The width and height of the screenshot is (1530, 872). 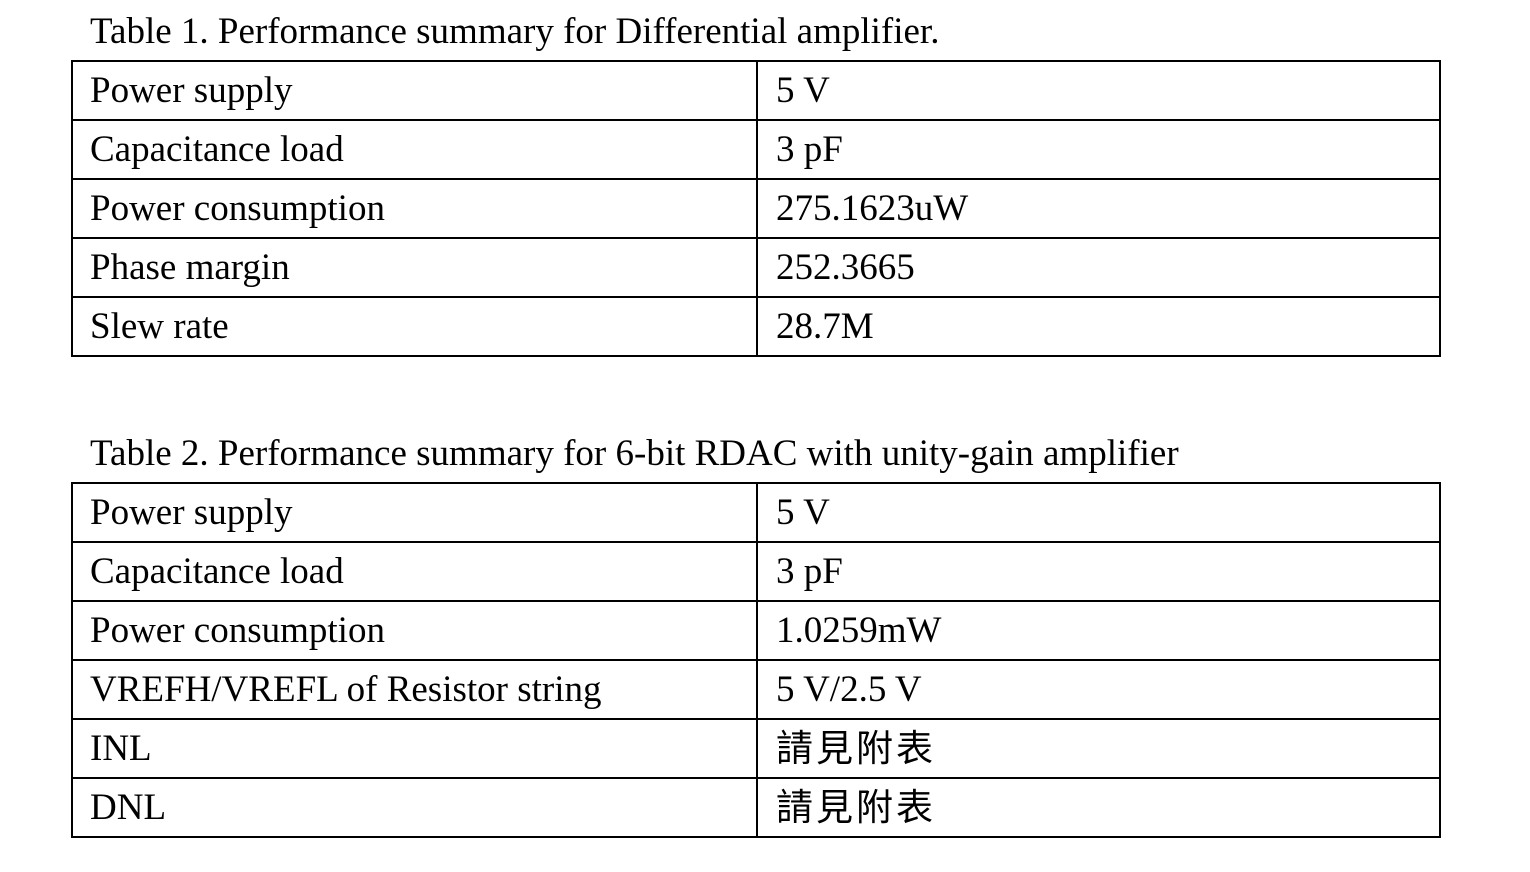 I want to click on table-cell-param: DNL, so click(x=414, y=807).